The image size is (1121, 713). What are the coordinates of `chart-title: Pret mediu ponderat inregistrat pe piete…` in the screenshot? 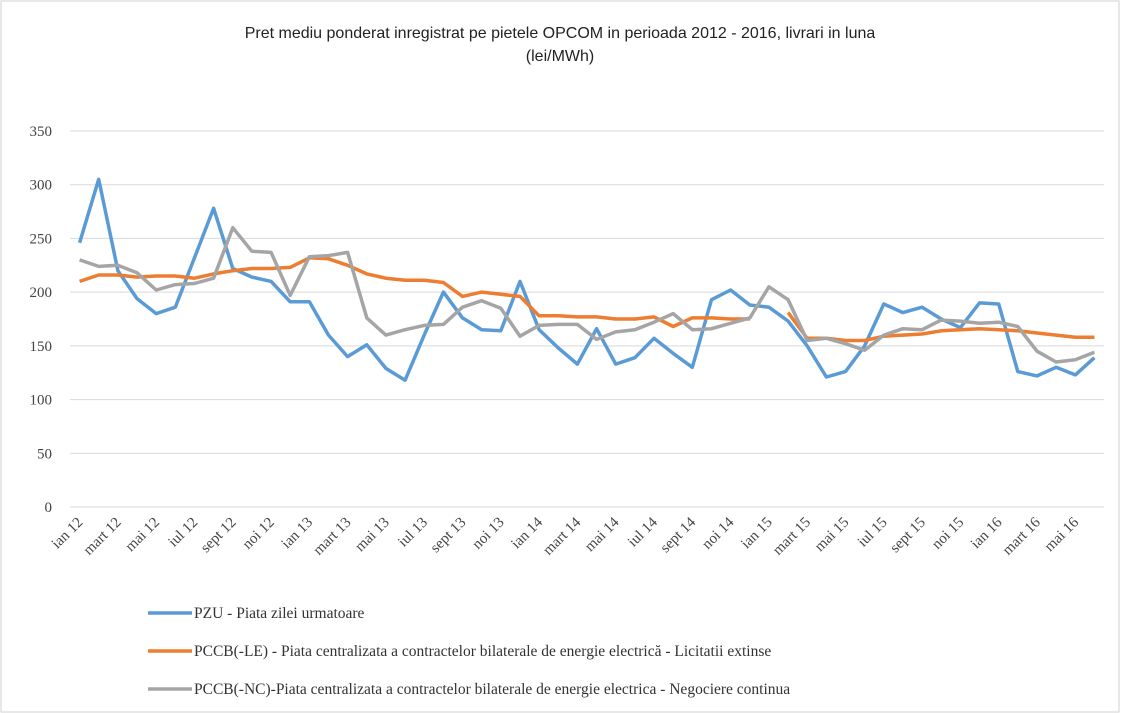 It's located at (560, 33).